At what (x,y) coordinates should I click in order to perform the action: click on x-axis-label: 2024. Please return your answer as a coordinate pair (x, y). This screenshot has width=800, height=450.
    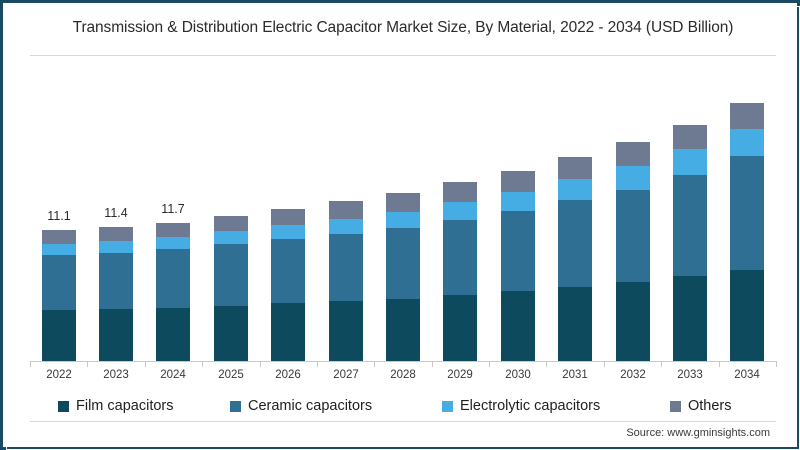
    Looking at the image, I should click on (173, 375).